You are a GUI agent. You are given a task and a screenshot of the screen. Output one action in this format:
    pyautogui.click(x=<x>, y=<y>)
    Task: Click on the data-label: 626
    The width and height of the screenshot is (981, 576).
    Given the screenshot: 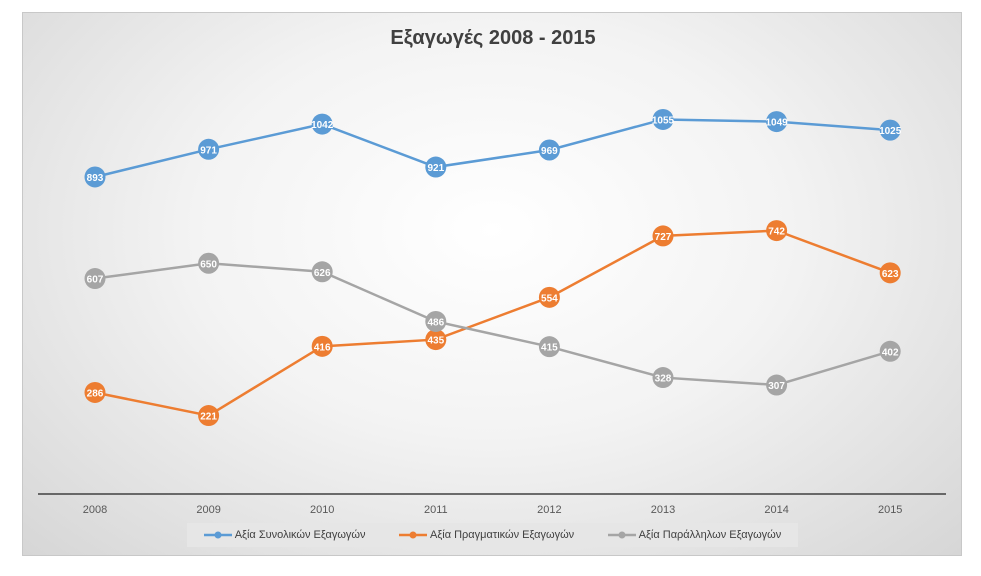 What is the action you would take?
    pyautogui.click(x=322, y=273)
    